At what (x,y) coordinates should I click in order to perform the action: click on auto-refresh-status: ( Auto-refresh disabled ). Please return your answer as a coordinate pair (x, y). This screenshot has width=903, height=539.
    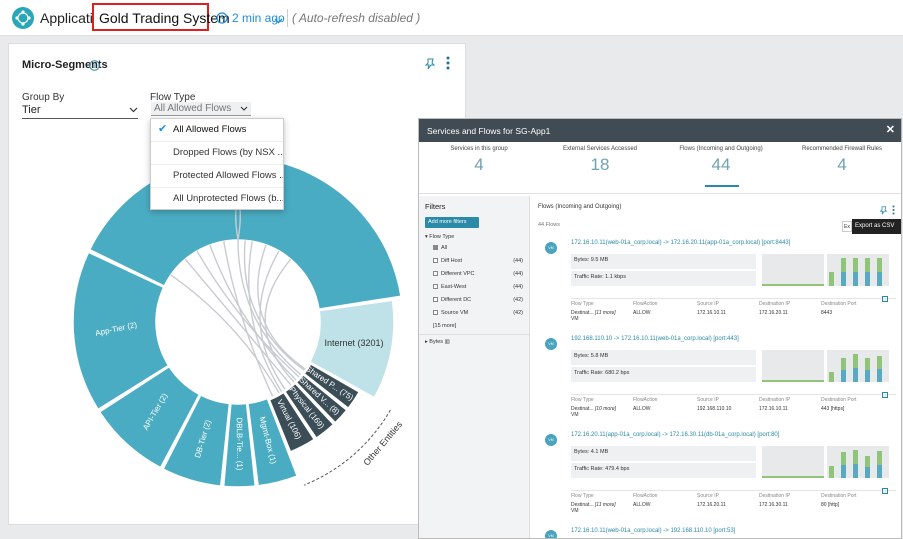
    Looking at the image, I should click on (356, 18).